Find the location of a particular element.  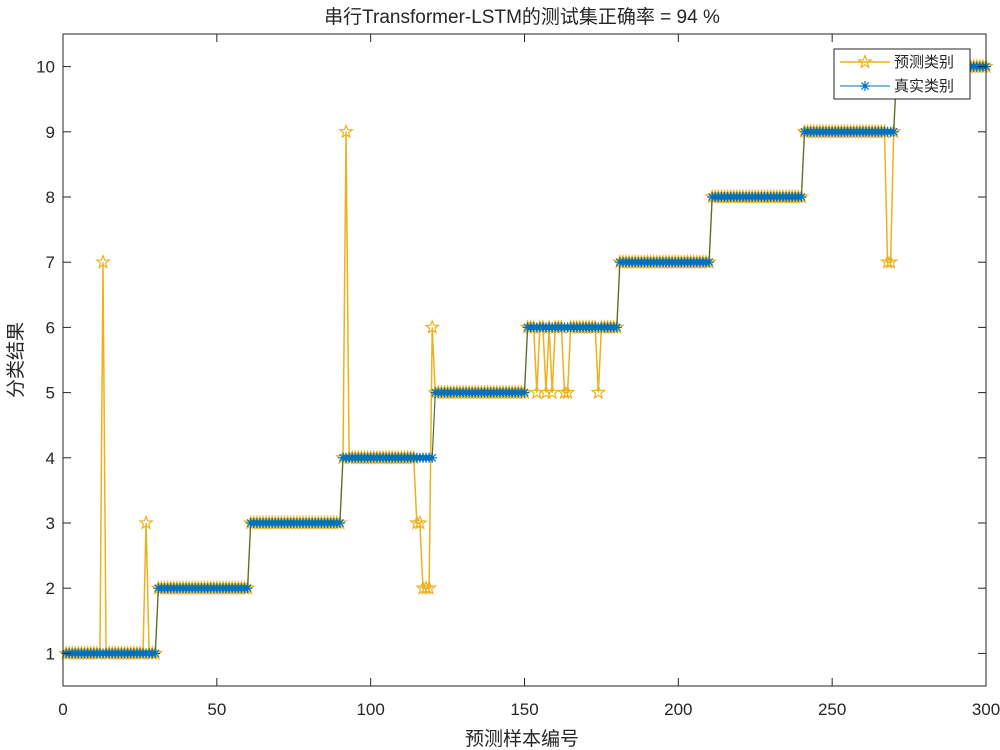

x-tick-label: 200 is located at coordinates (678, 709).